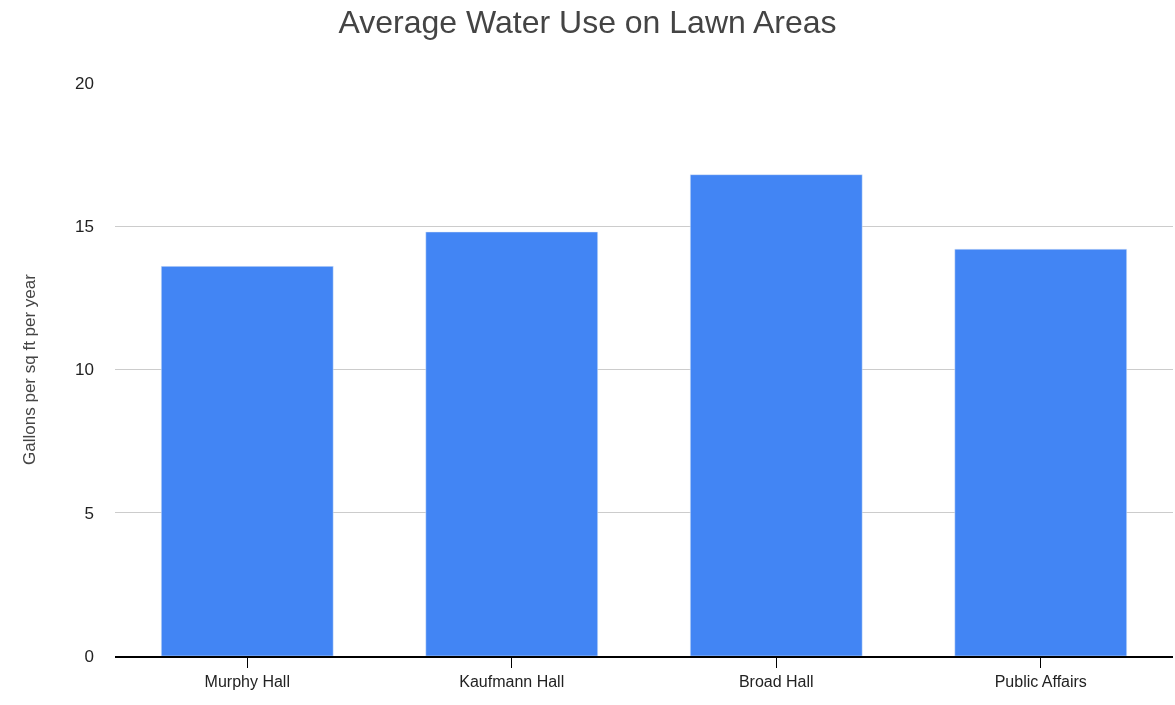  What do you see at coordinates (89, 656) in the screenshot?
I see `y-tick-label: 0` at bounding box center [89, 656].